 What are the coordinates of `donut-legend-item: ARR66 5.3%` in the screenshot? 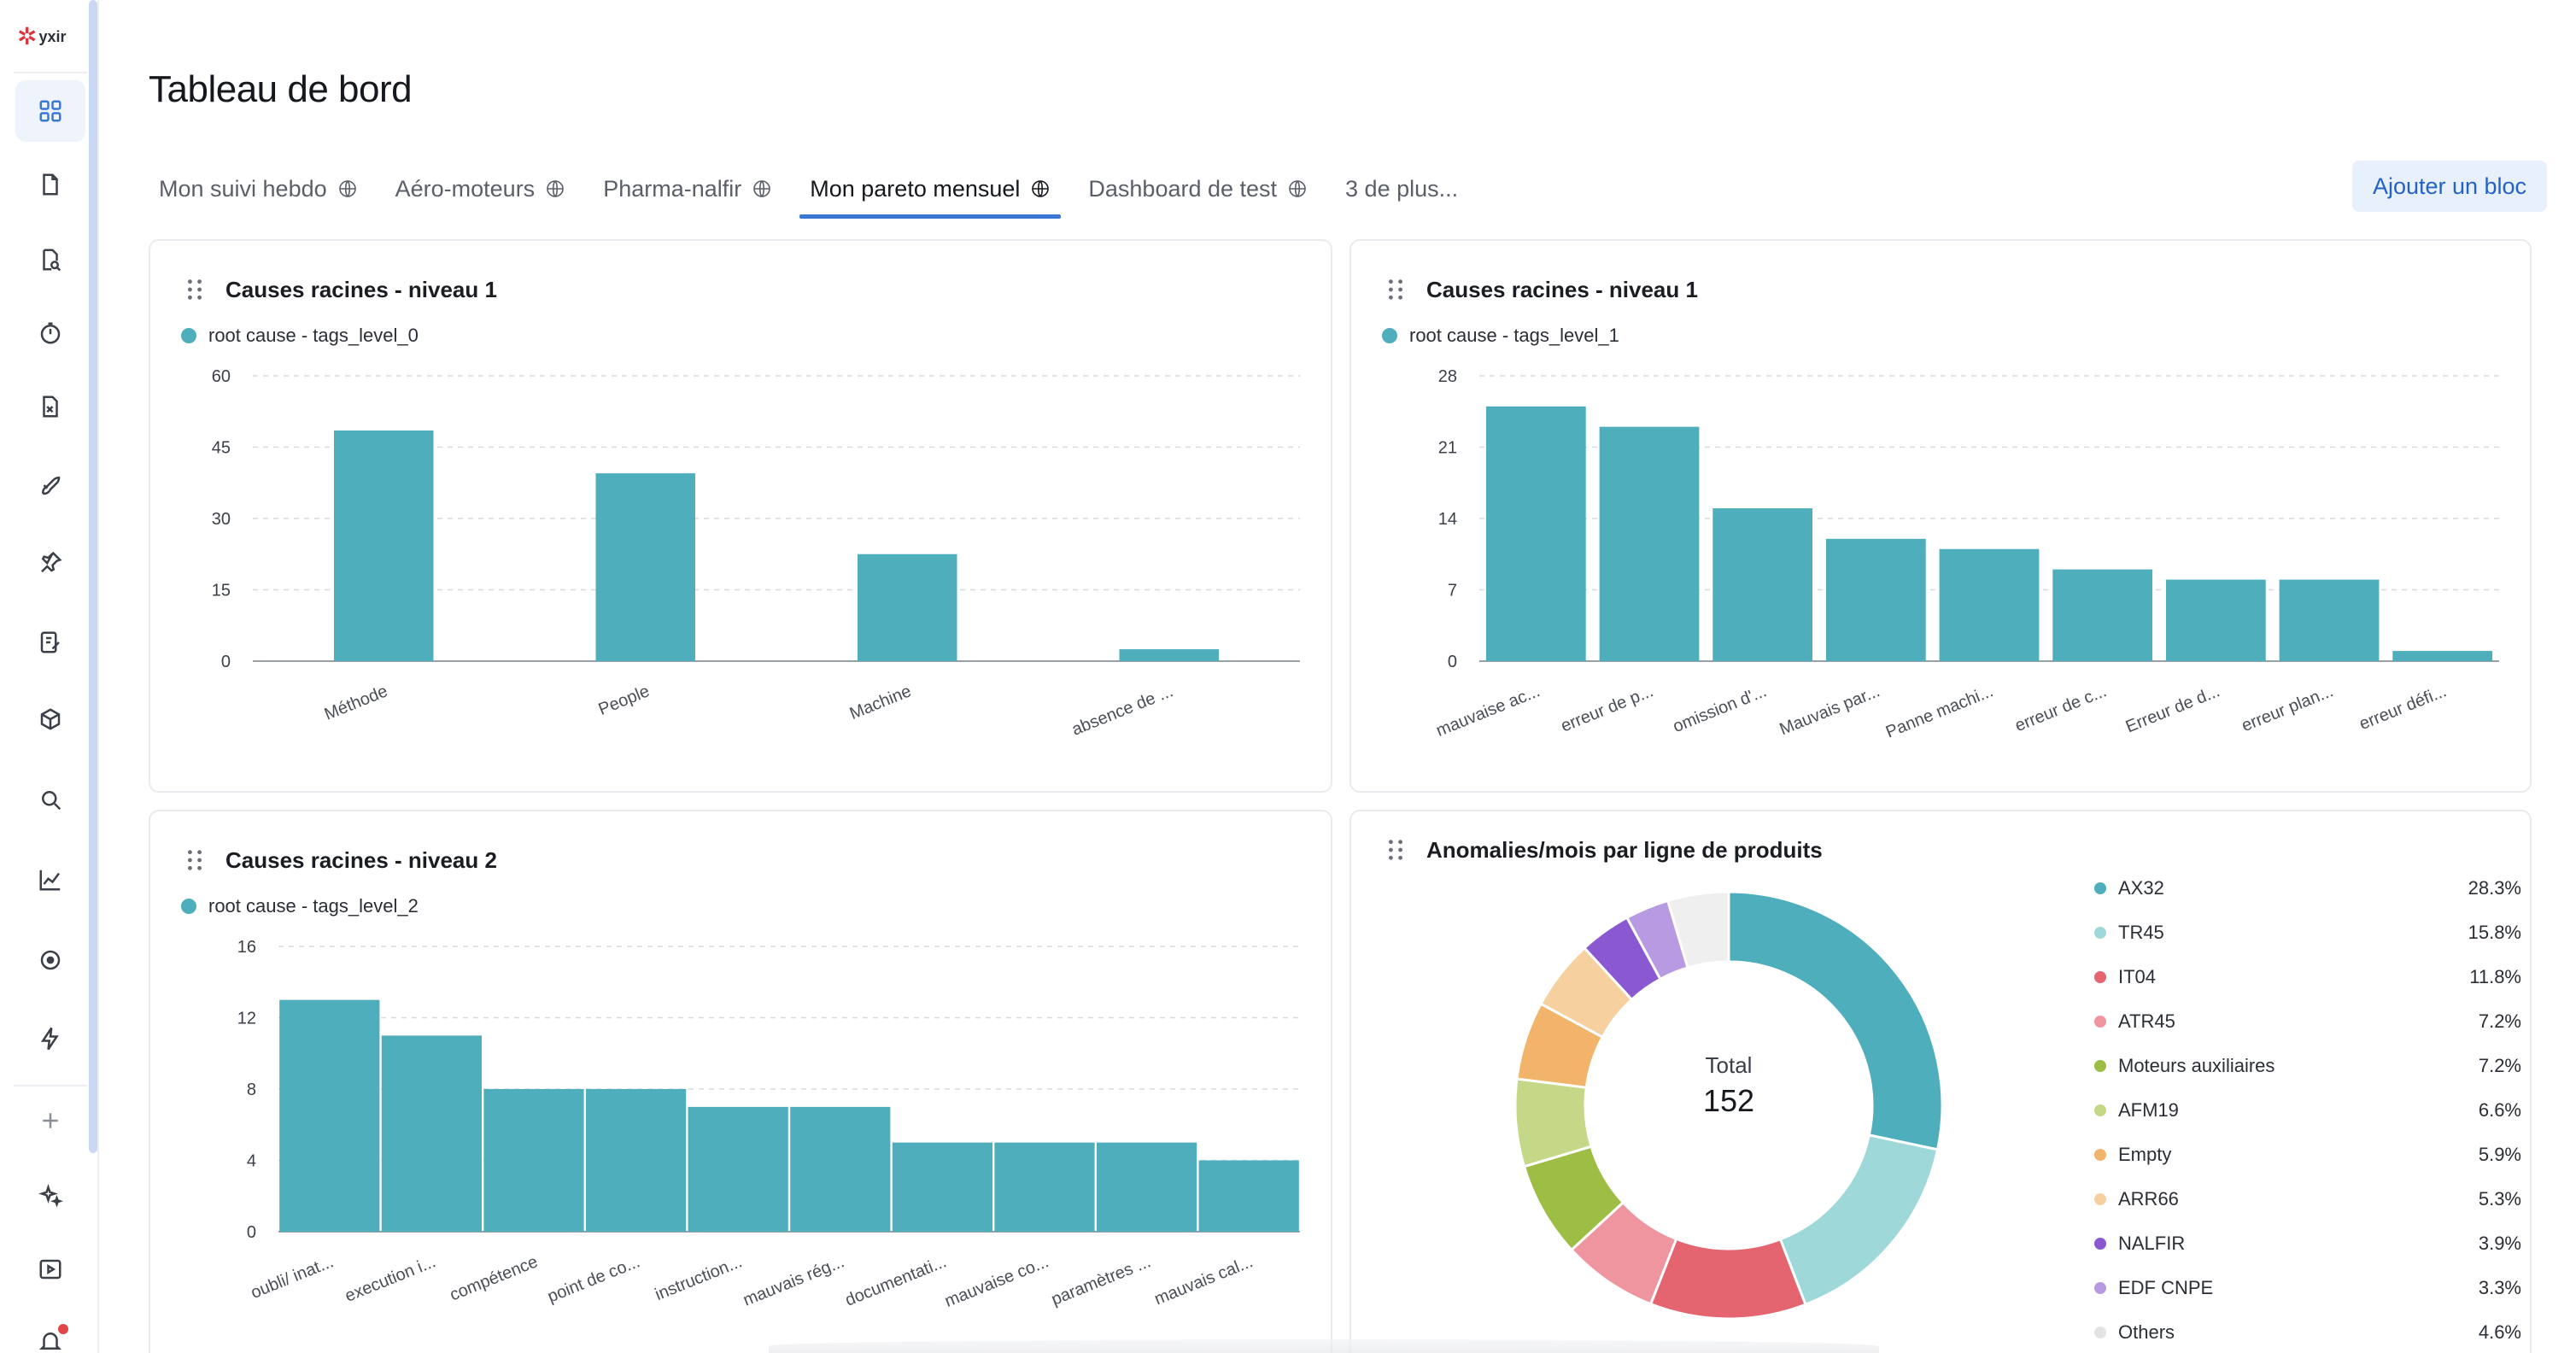 It's located at (2307, 1199).